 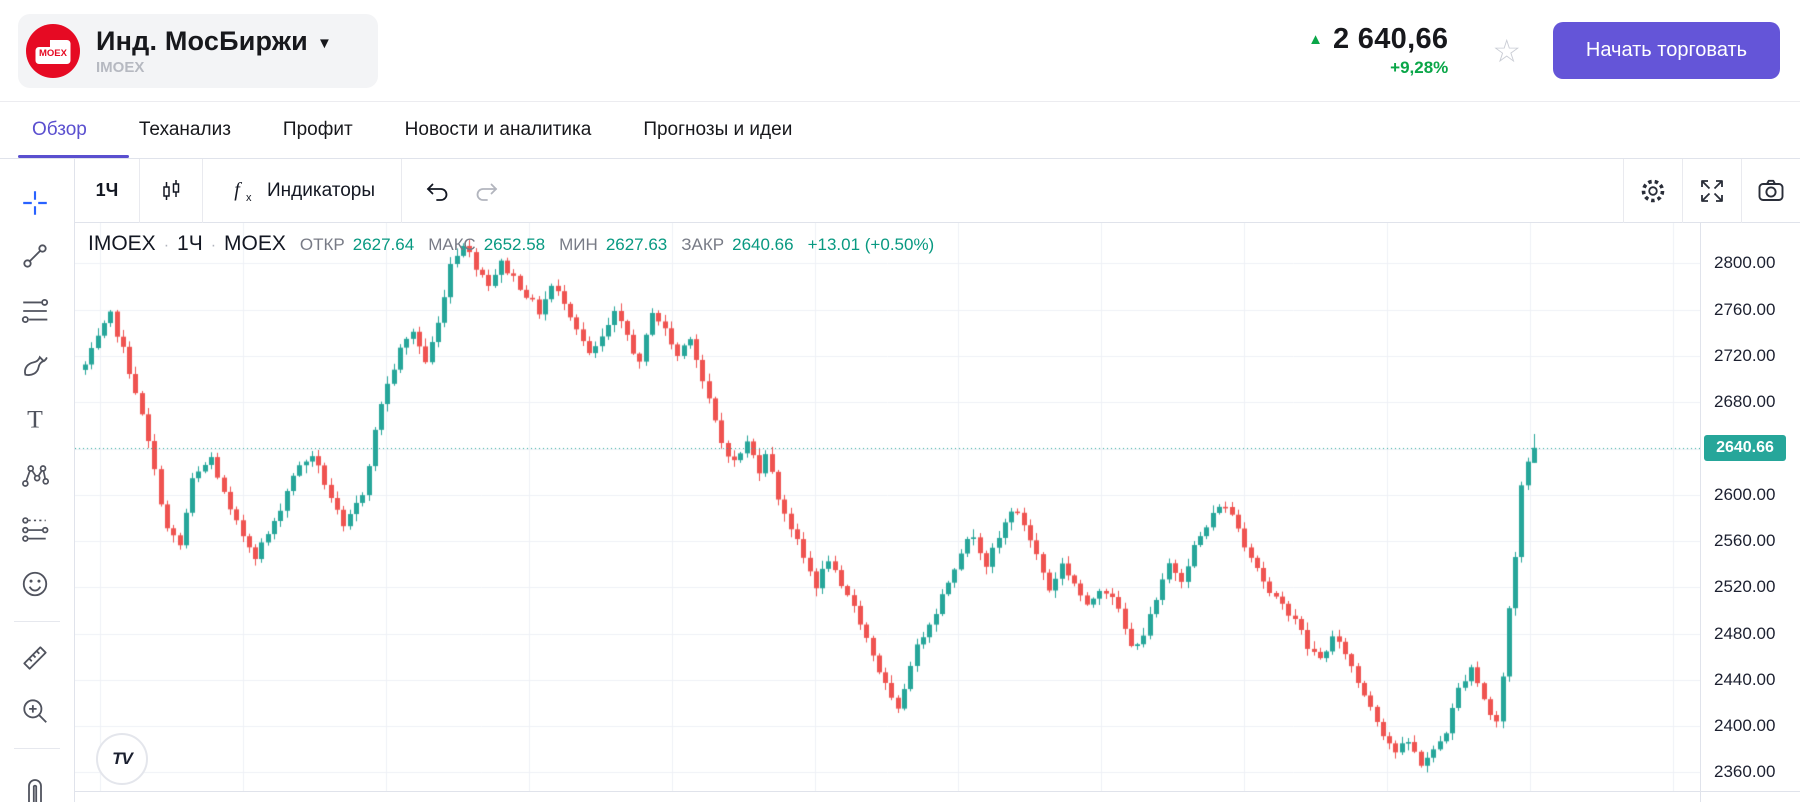 What do you see at coordinates (1745, 447) in the screenshot?
I see `current-price-label: 2640.66` at bounding box center [1745, 447].